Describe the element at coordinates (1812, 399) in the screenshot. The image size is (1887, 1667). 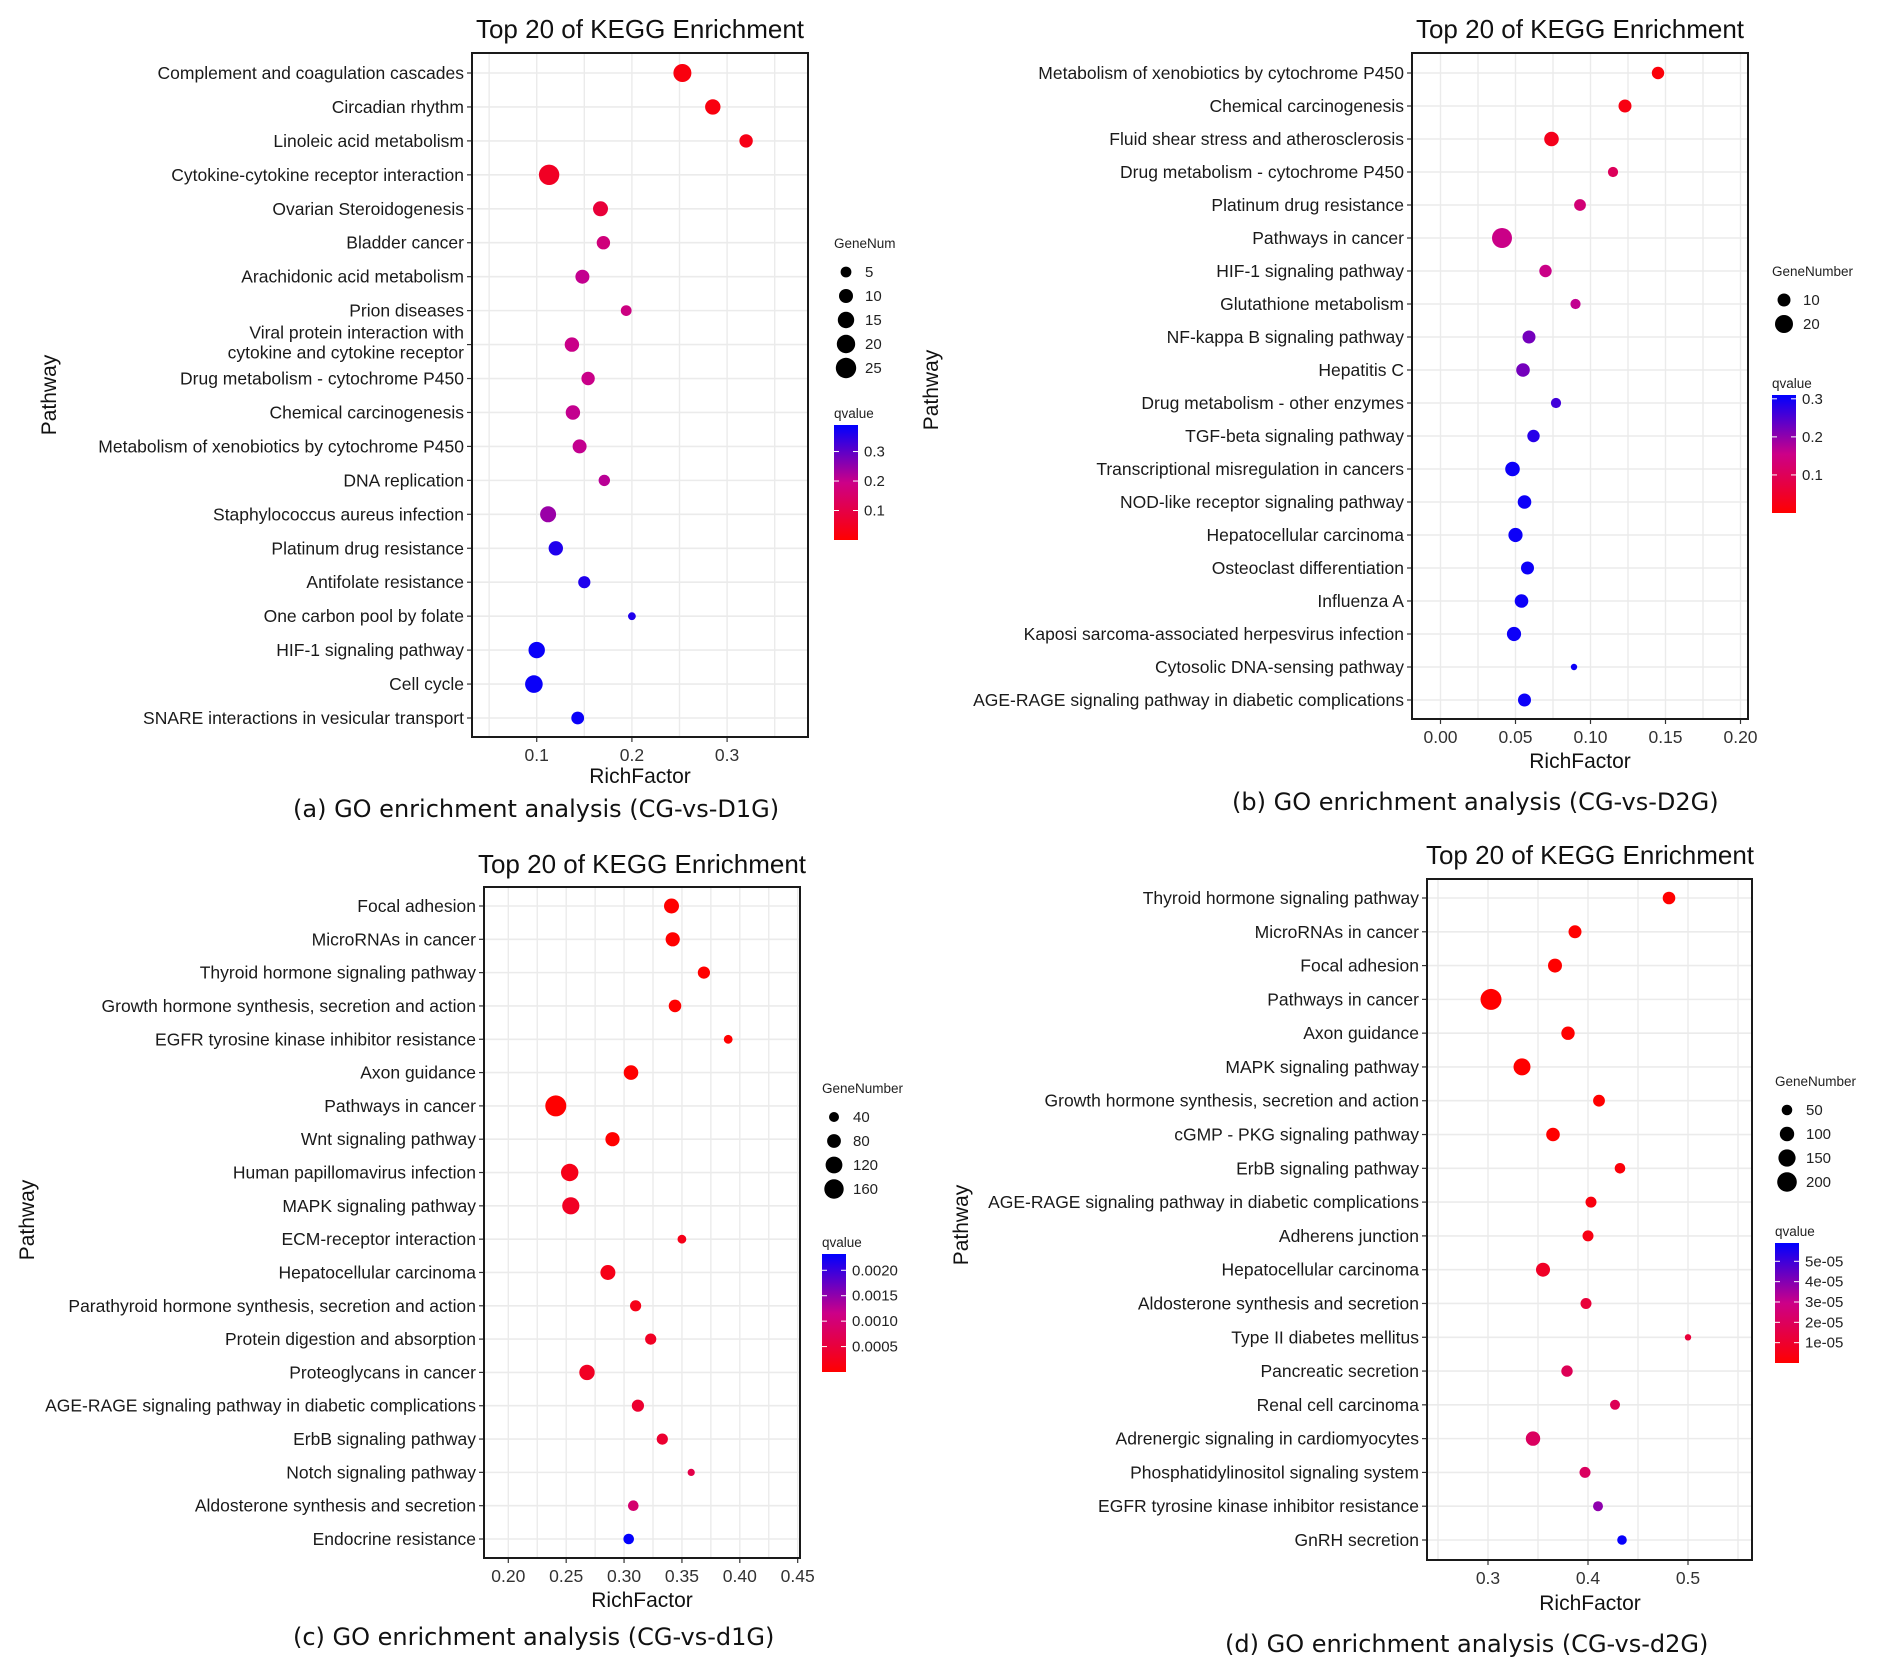
I see `color-legend-label: 0.3` at that location.